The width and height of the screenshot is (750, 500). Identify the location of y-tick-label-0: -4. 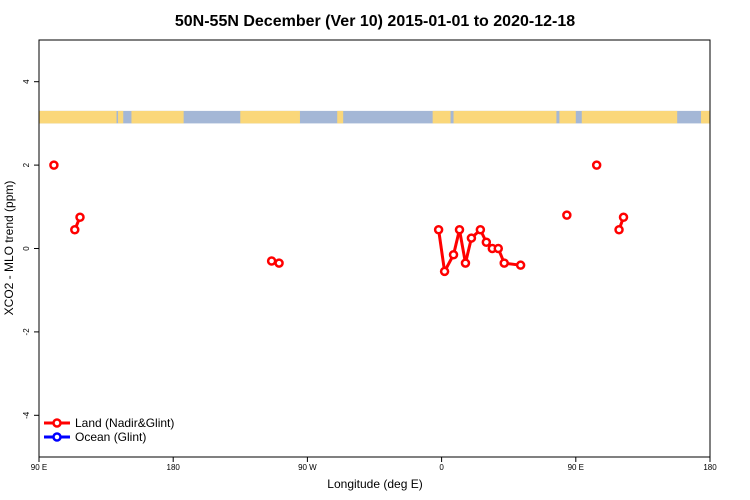
(26, 415).